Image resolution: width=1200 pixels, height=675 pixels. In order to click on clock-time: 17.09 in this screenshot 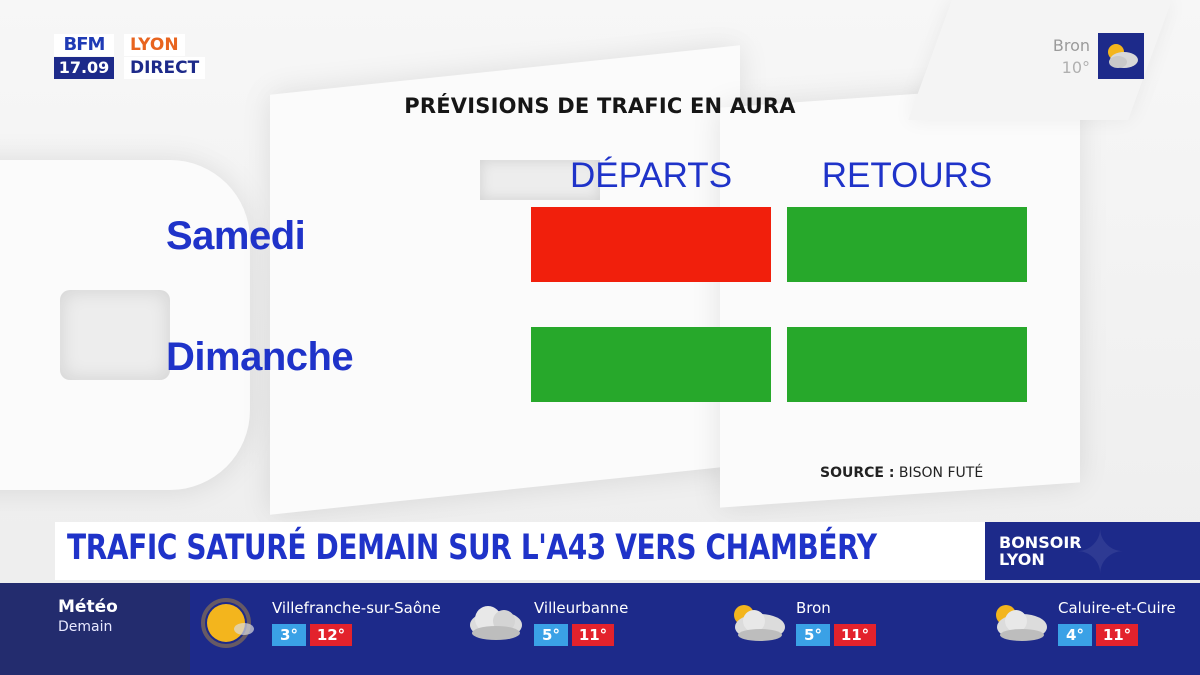, I will do `click(84, 68)`.